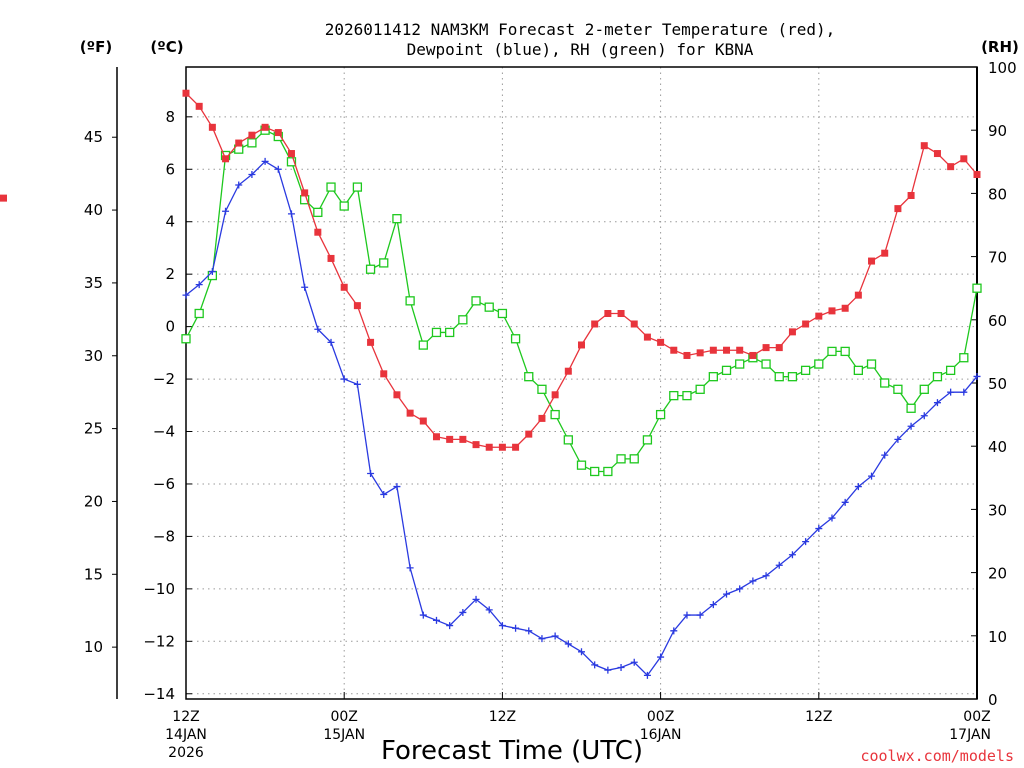 The width and height of the screenshot is (1024, 768). Describe the element at coordinates (580, 49) in the screenshot. I see `chart-title-line-2: Dewpoint (blue), RH (green) for KBNA` at that location.